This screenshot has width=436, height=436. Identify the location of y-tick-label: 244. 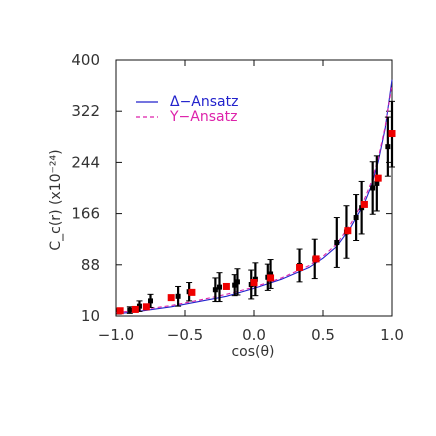
(85, 162).